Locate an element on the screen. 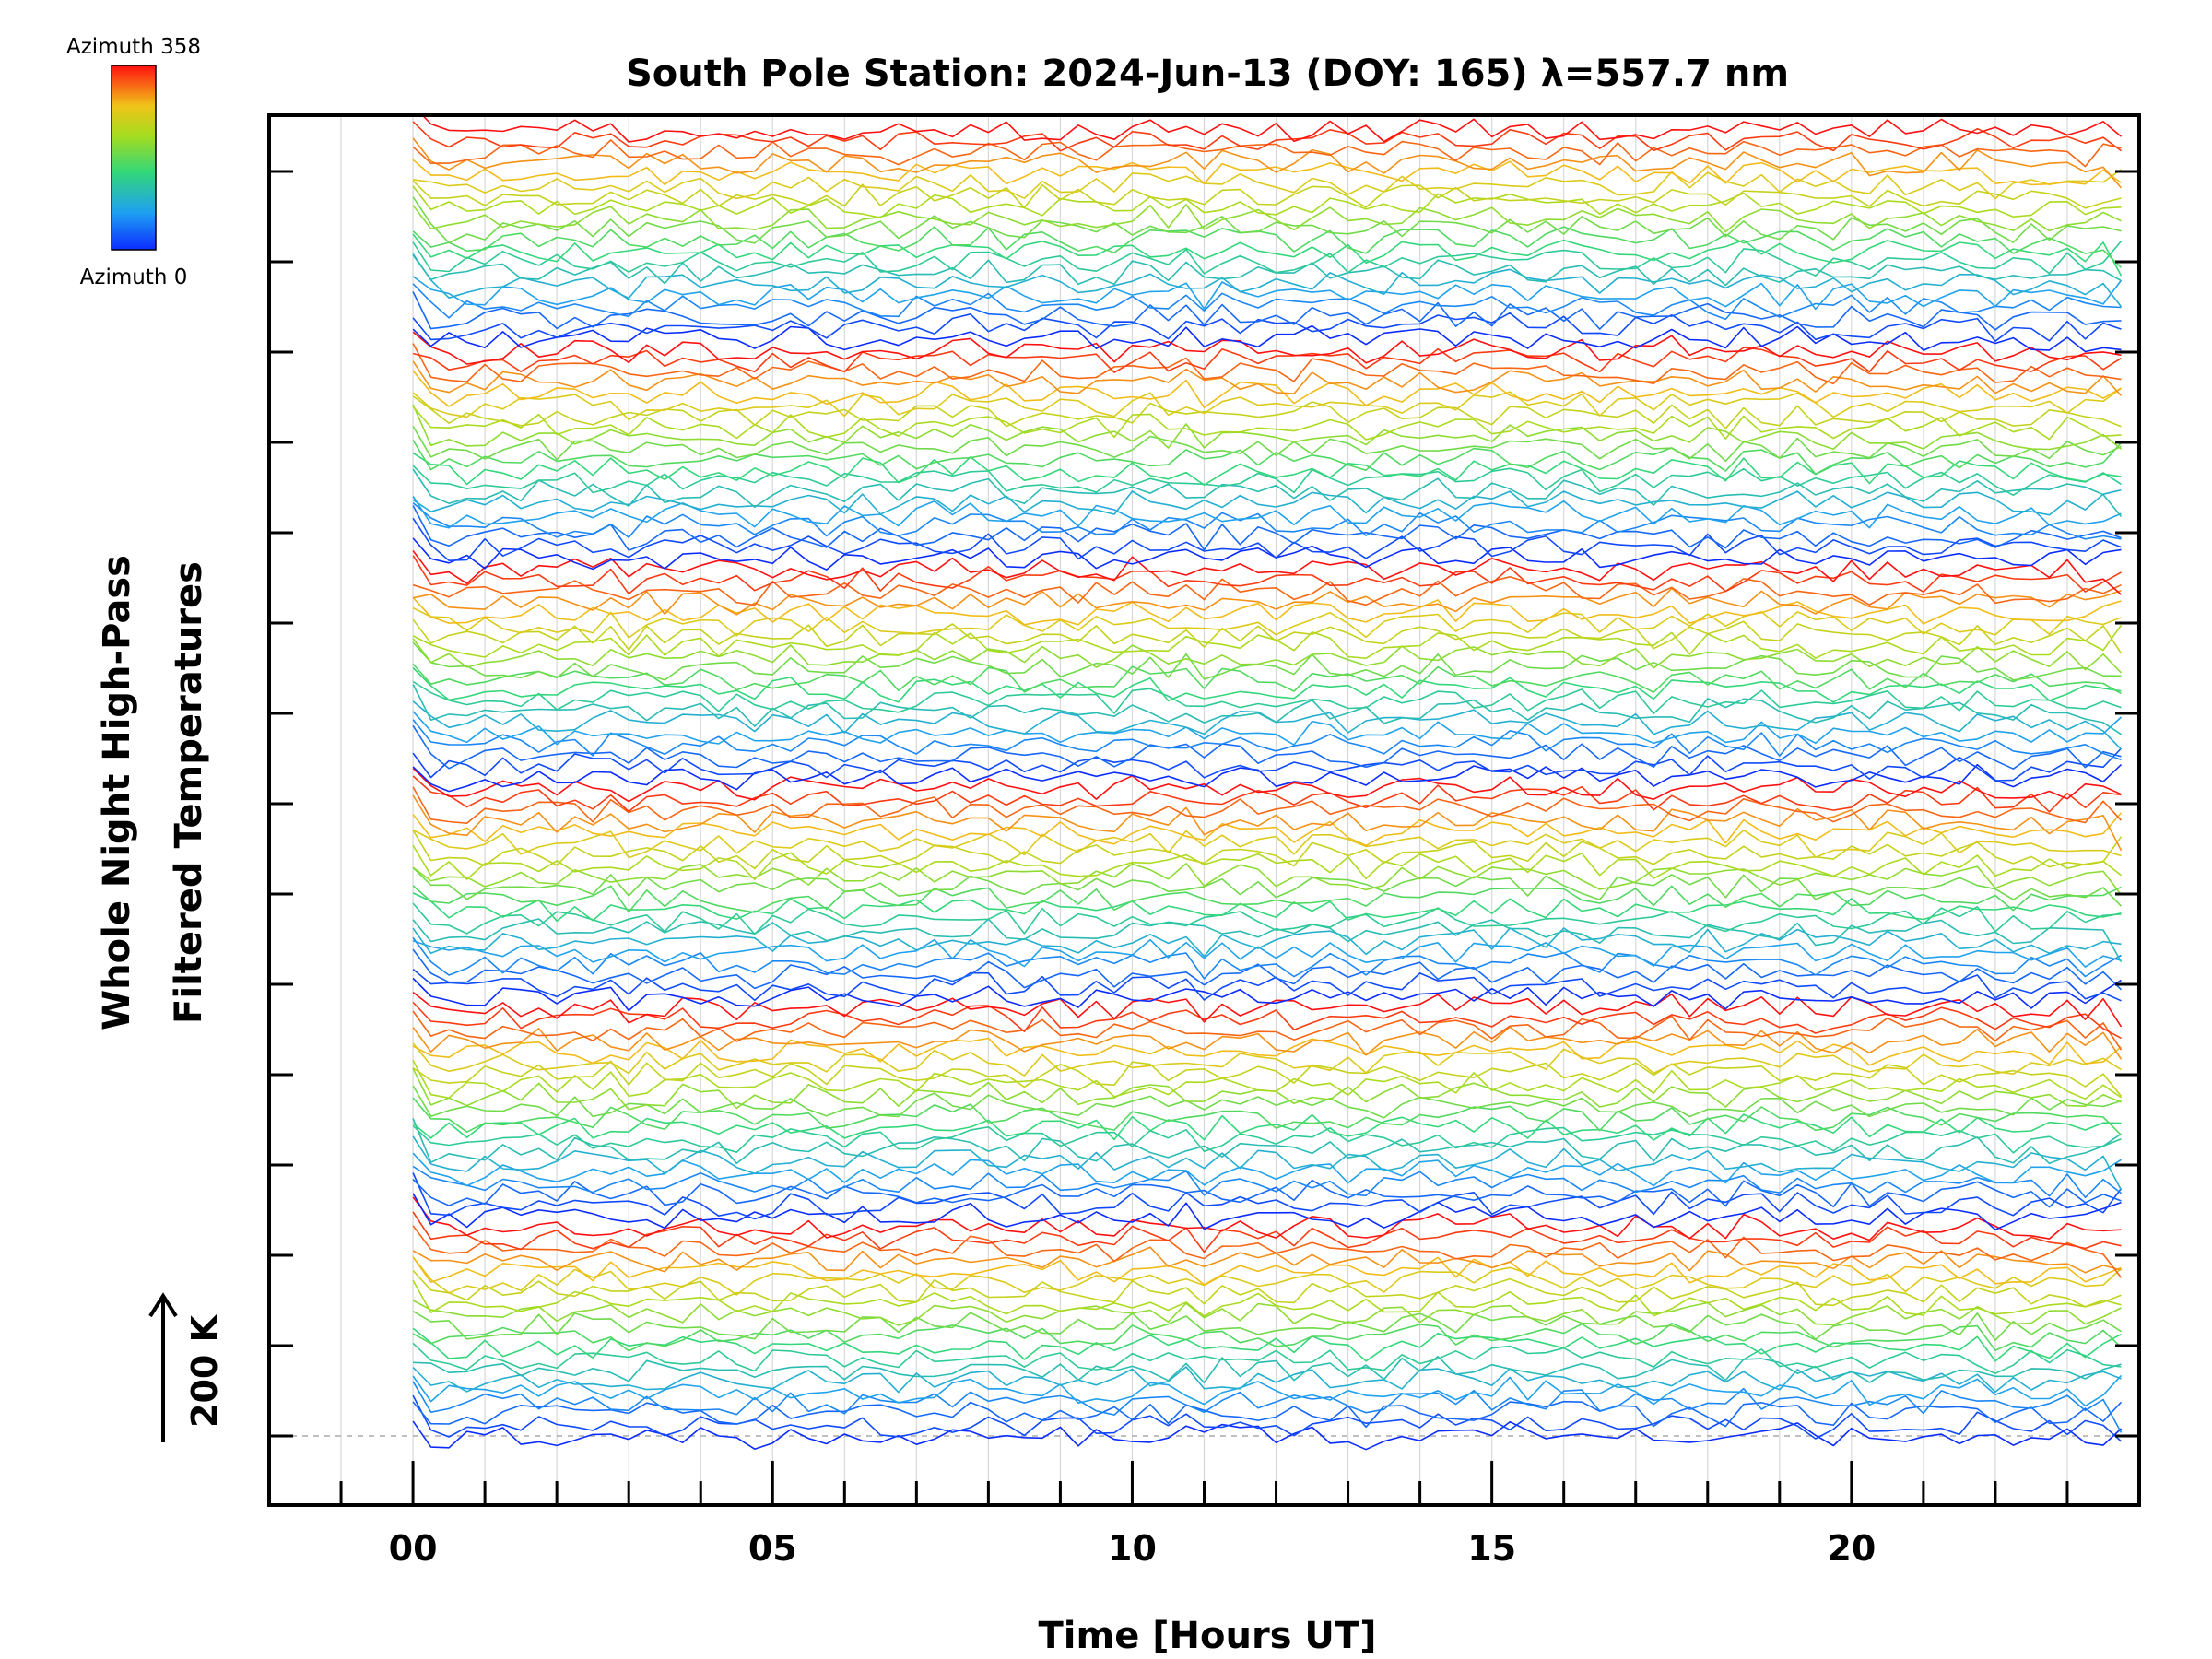 The width and height of the screenshot is (2212, 1659). y-axis-label-line1: Whole Night High-Pass is located at coordinates (117, 792).